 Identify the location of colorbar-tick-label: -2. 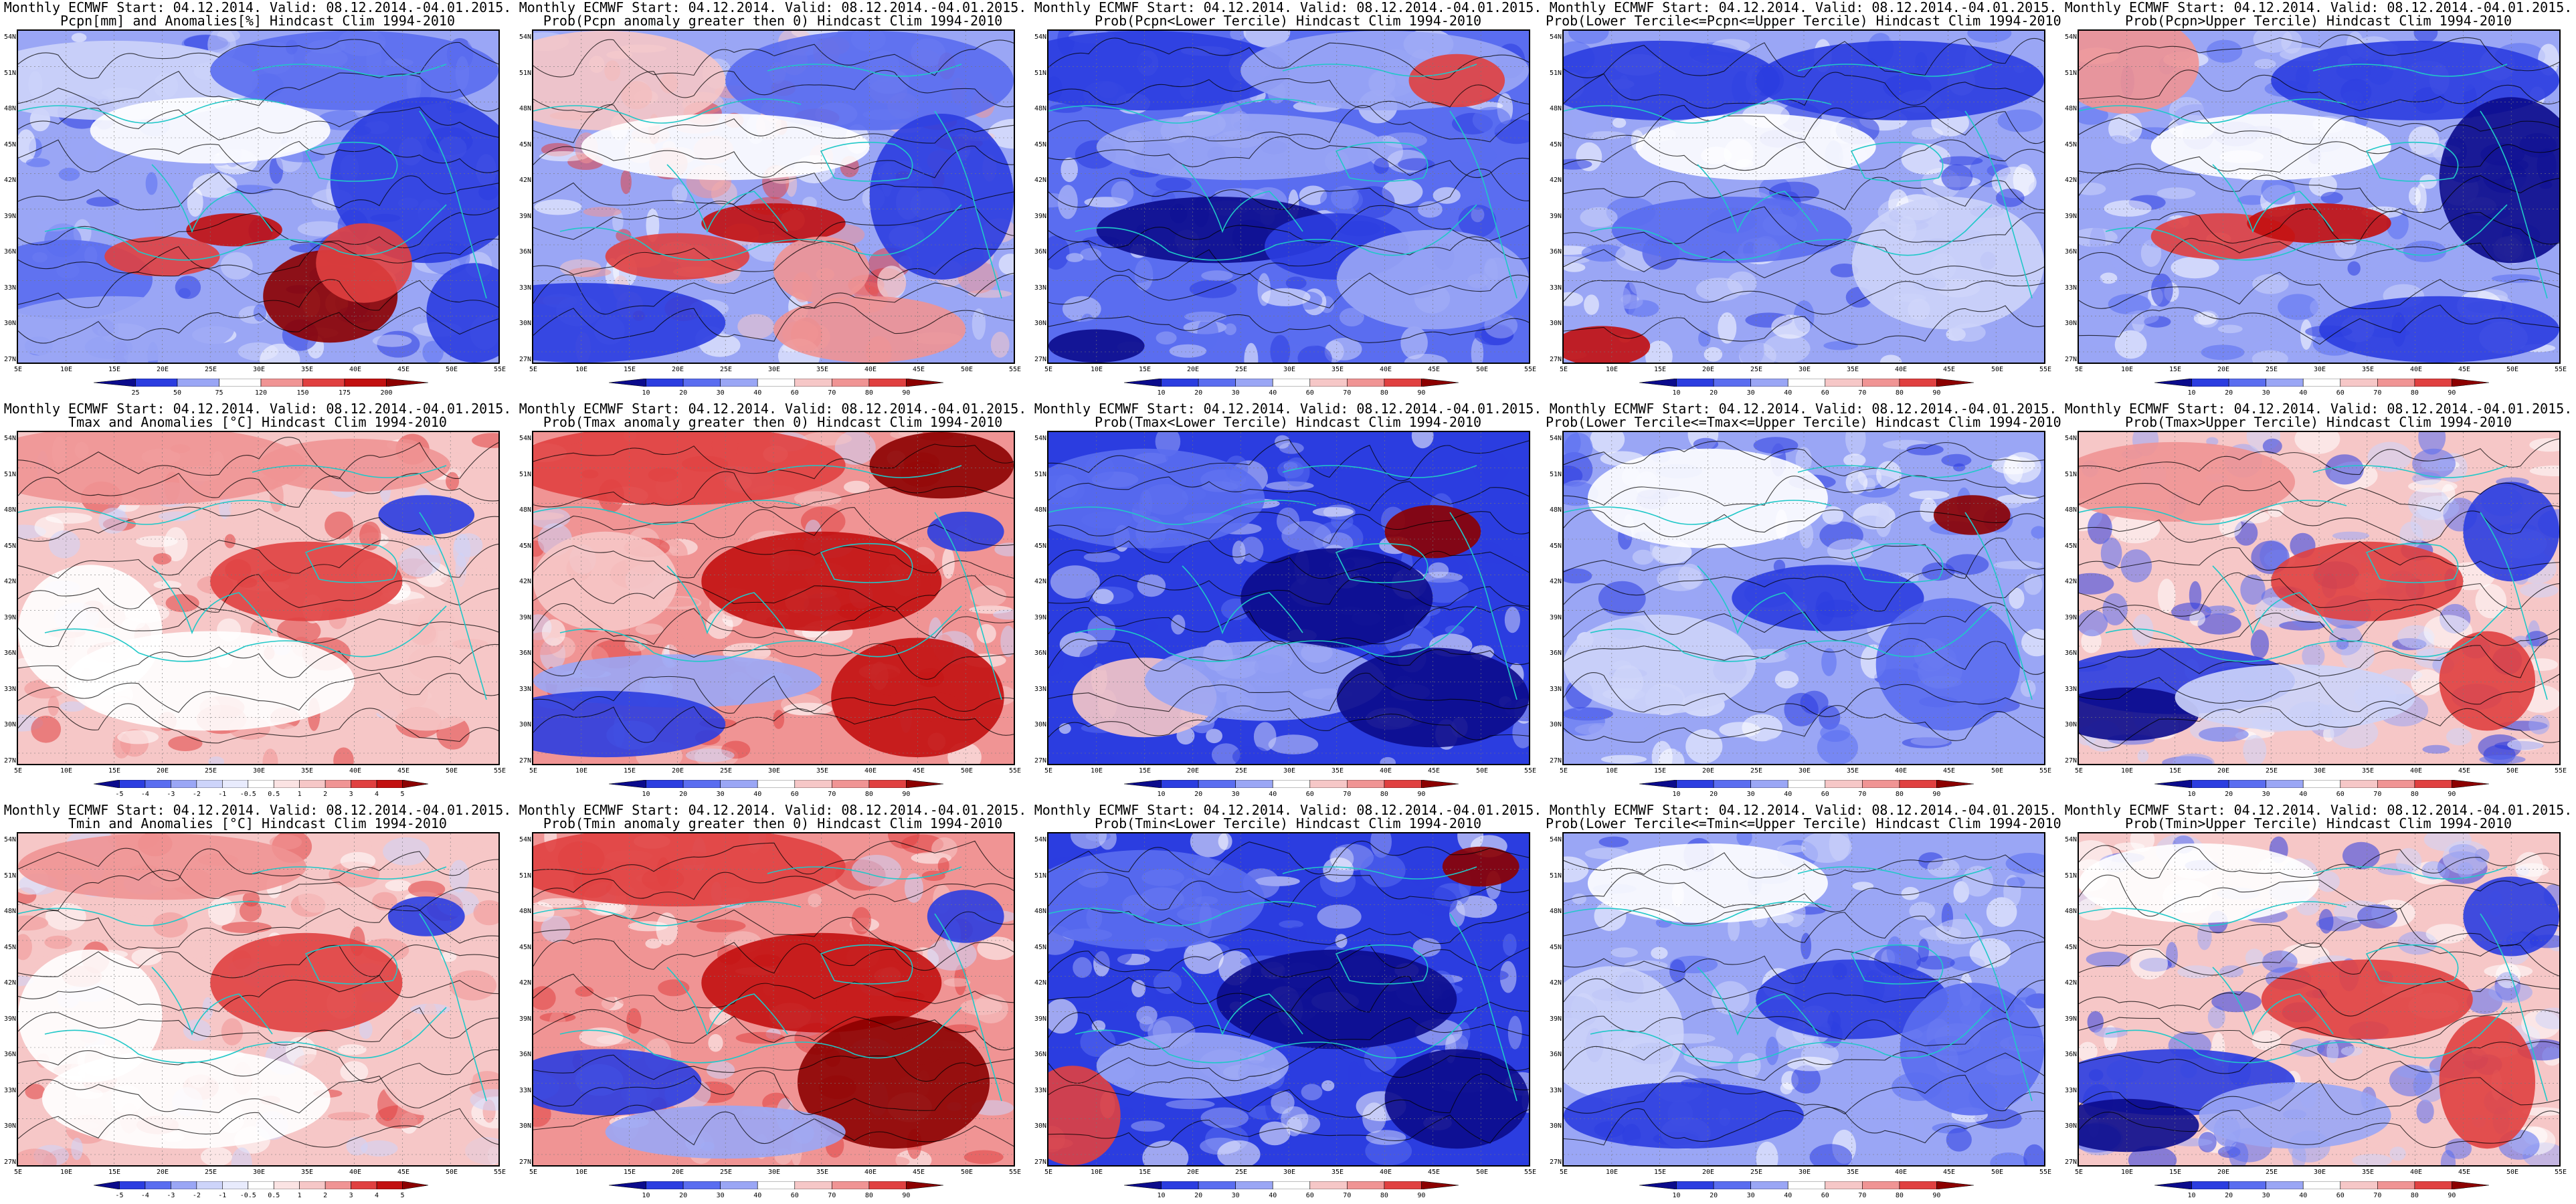
(196, 794).